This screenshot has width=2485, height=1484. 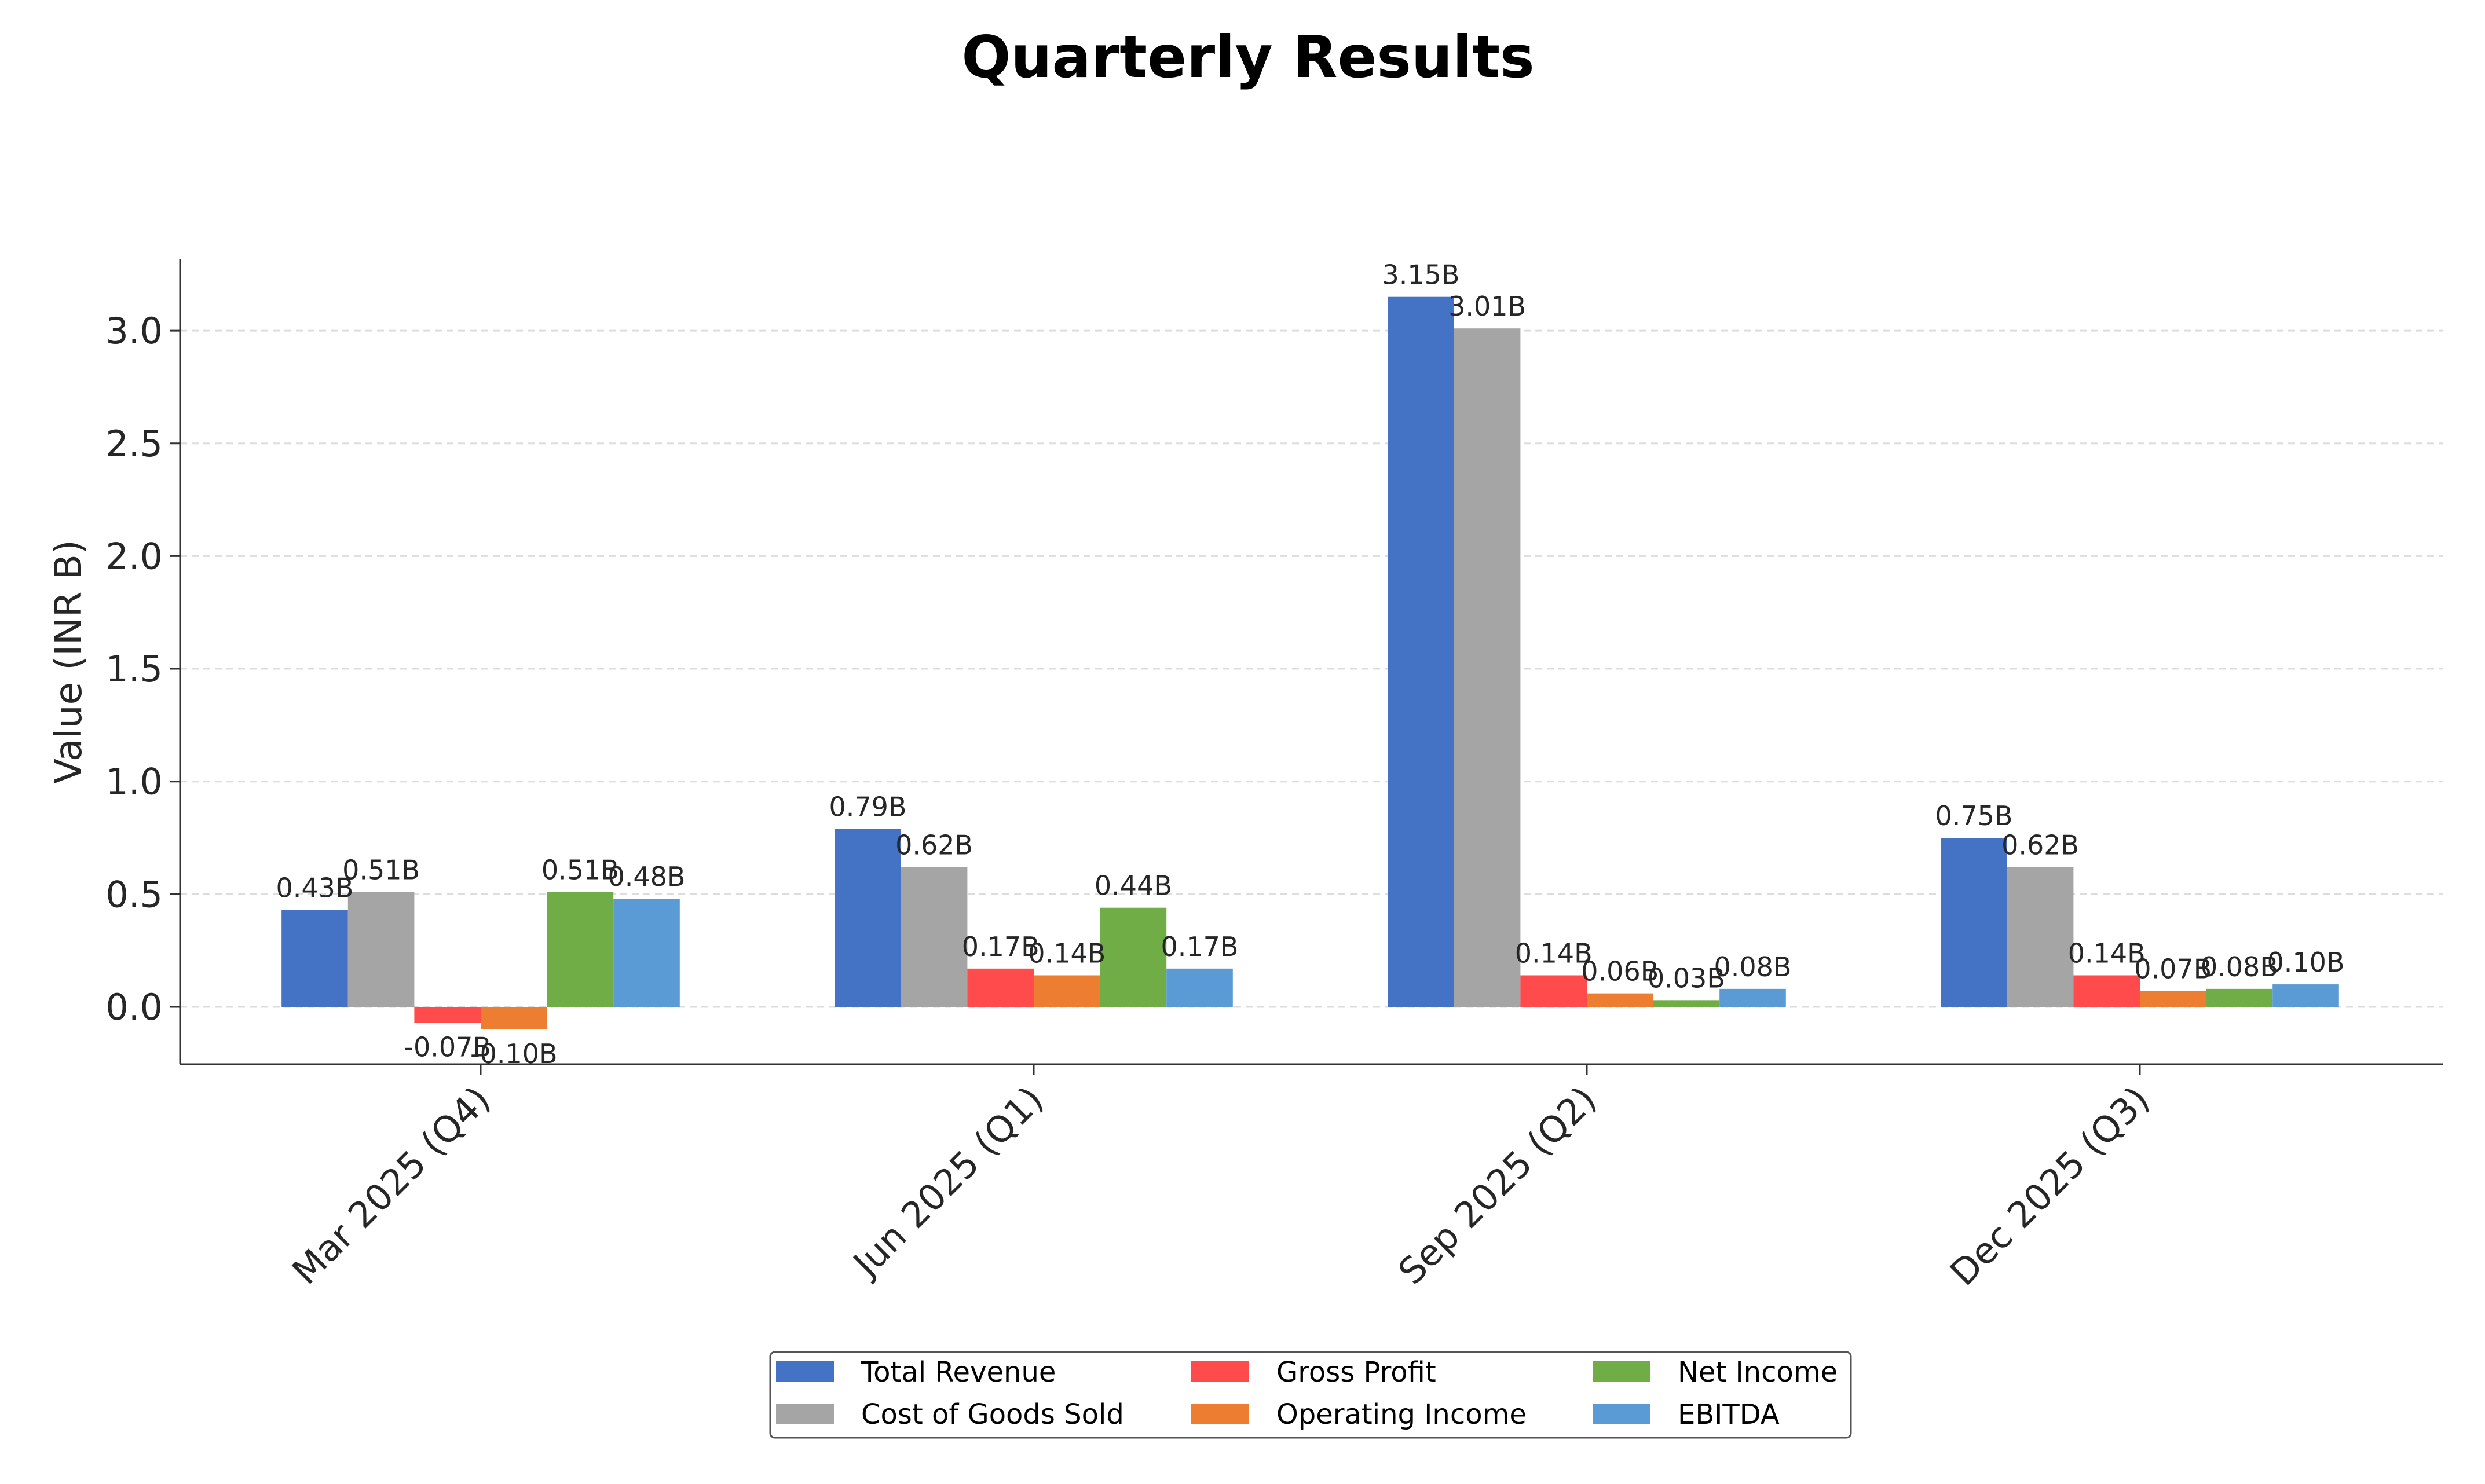 What do you see at coordinates (134, 894) in the screenshot?
I see `y-tick-label: 0.5` at bounding box center [134, 894].